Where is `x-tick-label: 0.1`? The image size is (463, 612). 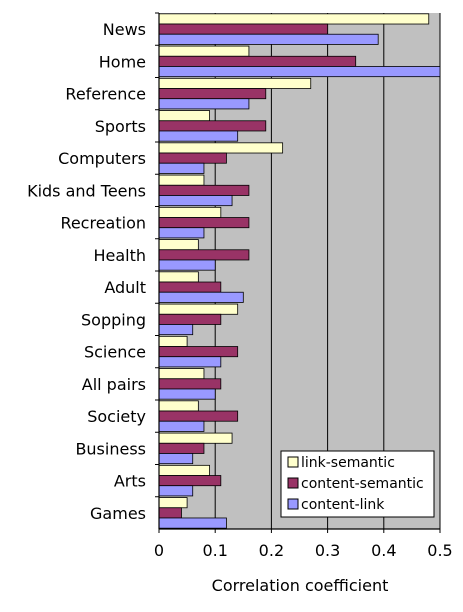
x-tick-label: 0.1 is located at coordinates (214, 550).